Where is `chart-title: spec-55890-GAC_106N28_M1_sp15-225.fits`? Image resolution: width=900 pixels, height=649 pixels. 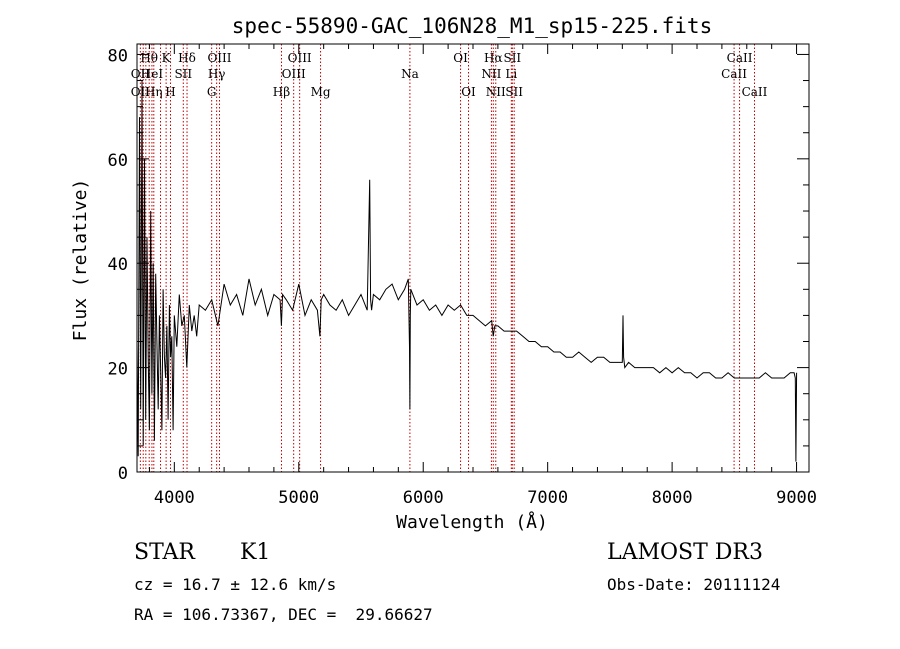 chart-title: spec-55890-GAC_106N28_M1_sp15-225.fits is located at coordinates (472, 26).